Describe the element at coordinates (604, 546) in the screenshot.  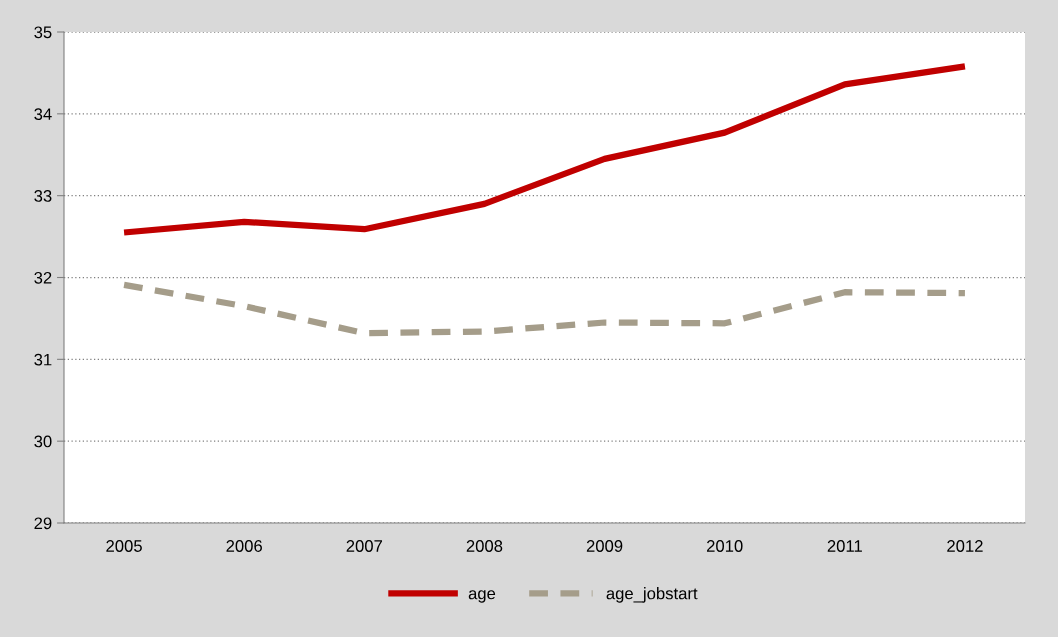
I see `x-tick-label: 2009` at that location.